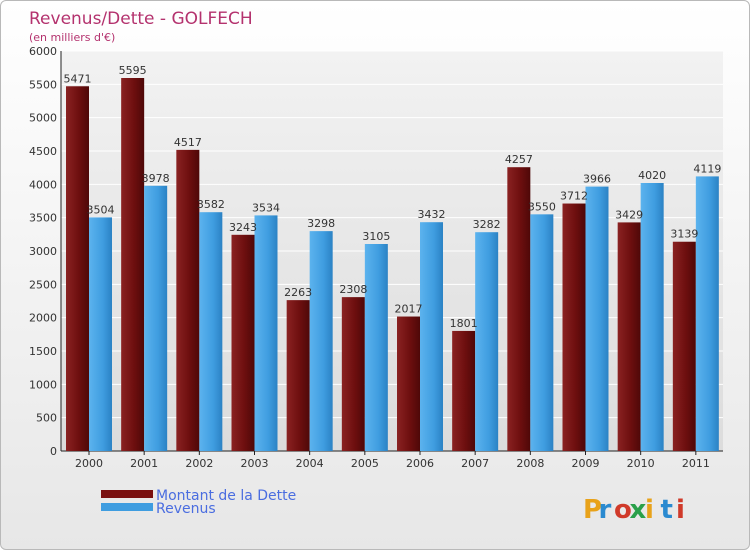 The height and width of the screenshot is (550, 750). I want to click on x-tick-label: 2004, so click(310, 463).